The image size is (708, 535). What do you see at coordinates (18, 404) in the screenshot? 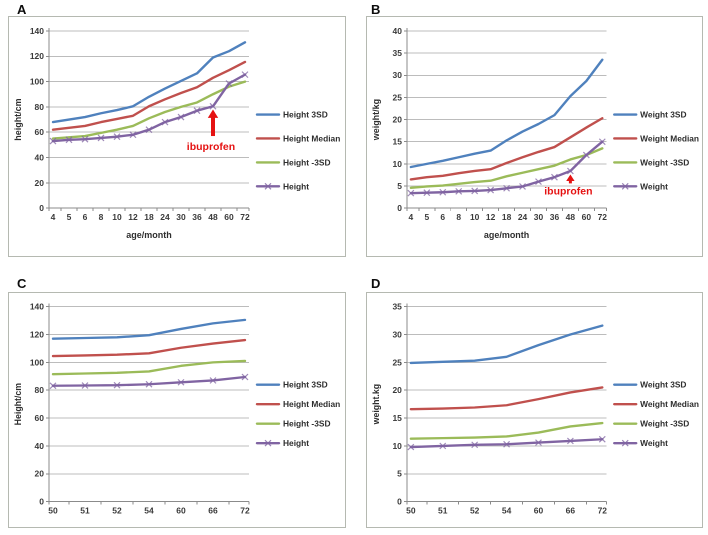
I see `svg-text: Height/cm` at bounding box center [18, 404].